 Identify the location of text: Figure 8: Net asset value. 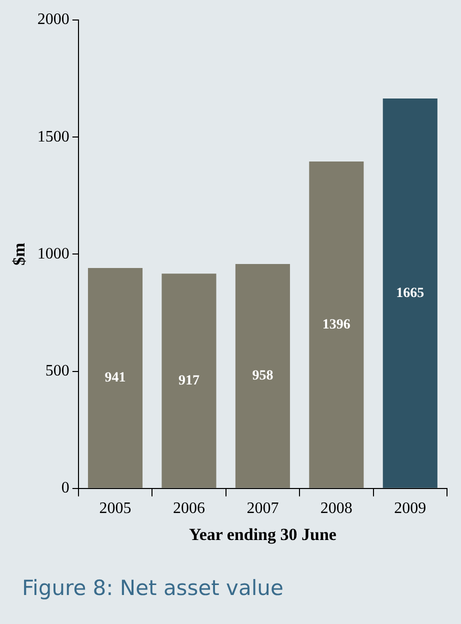
(153, 588).